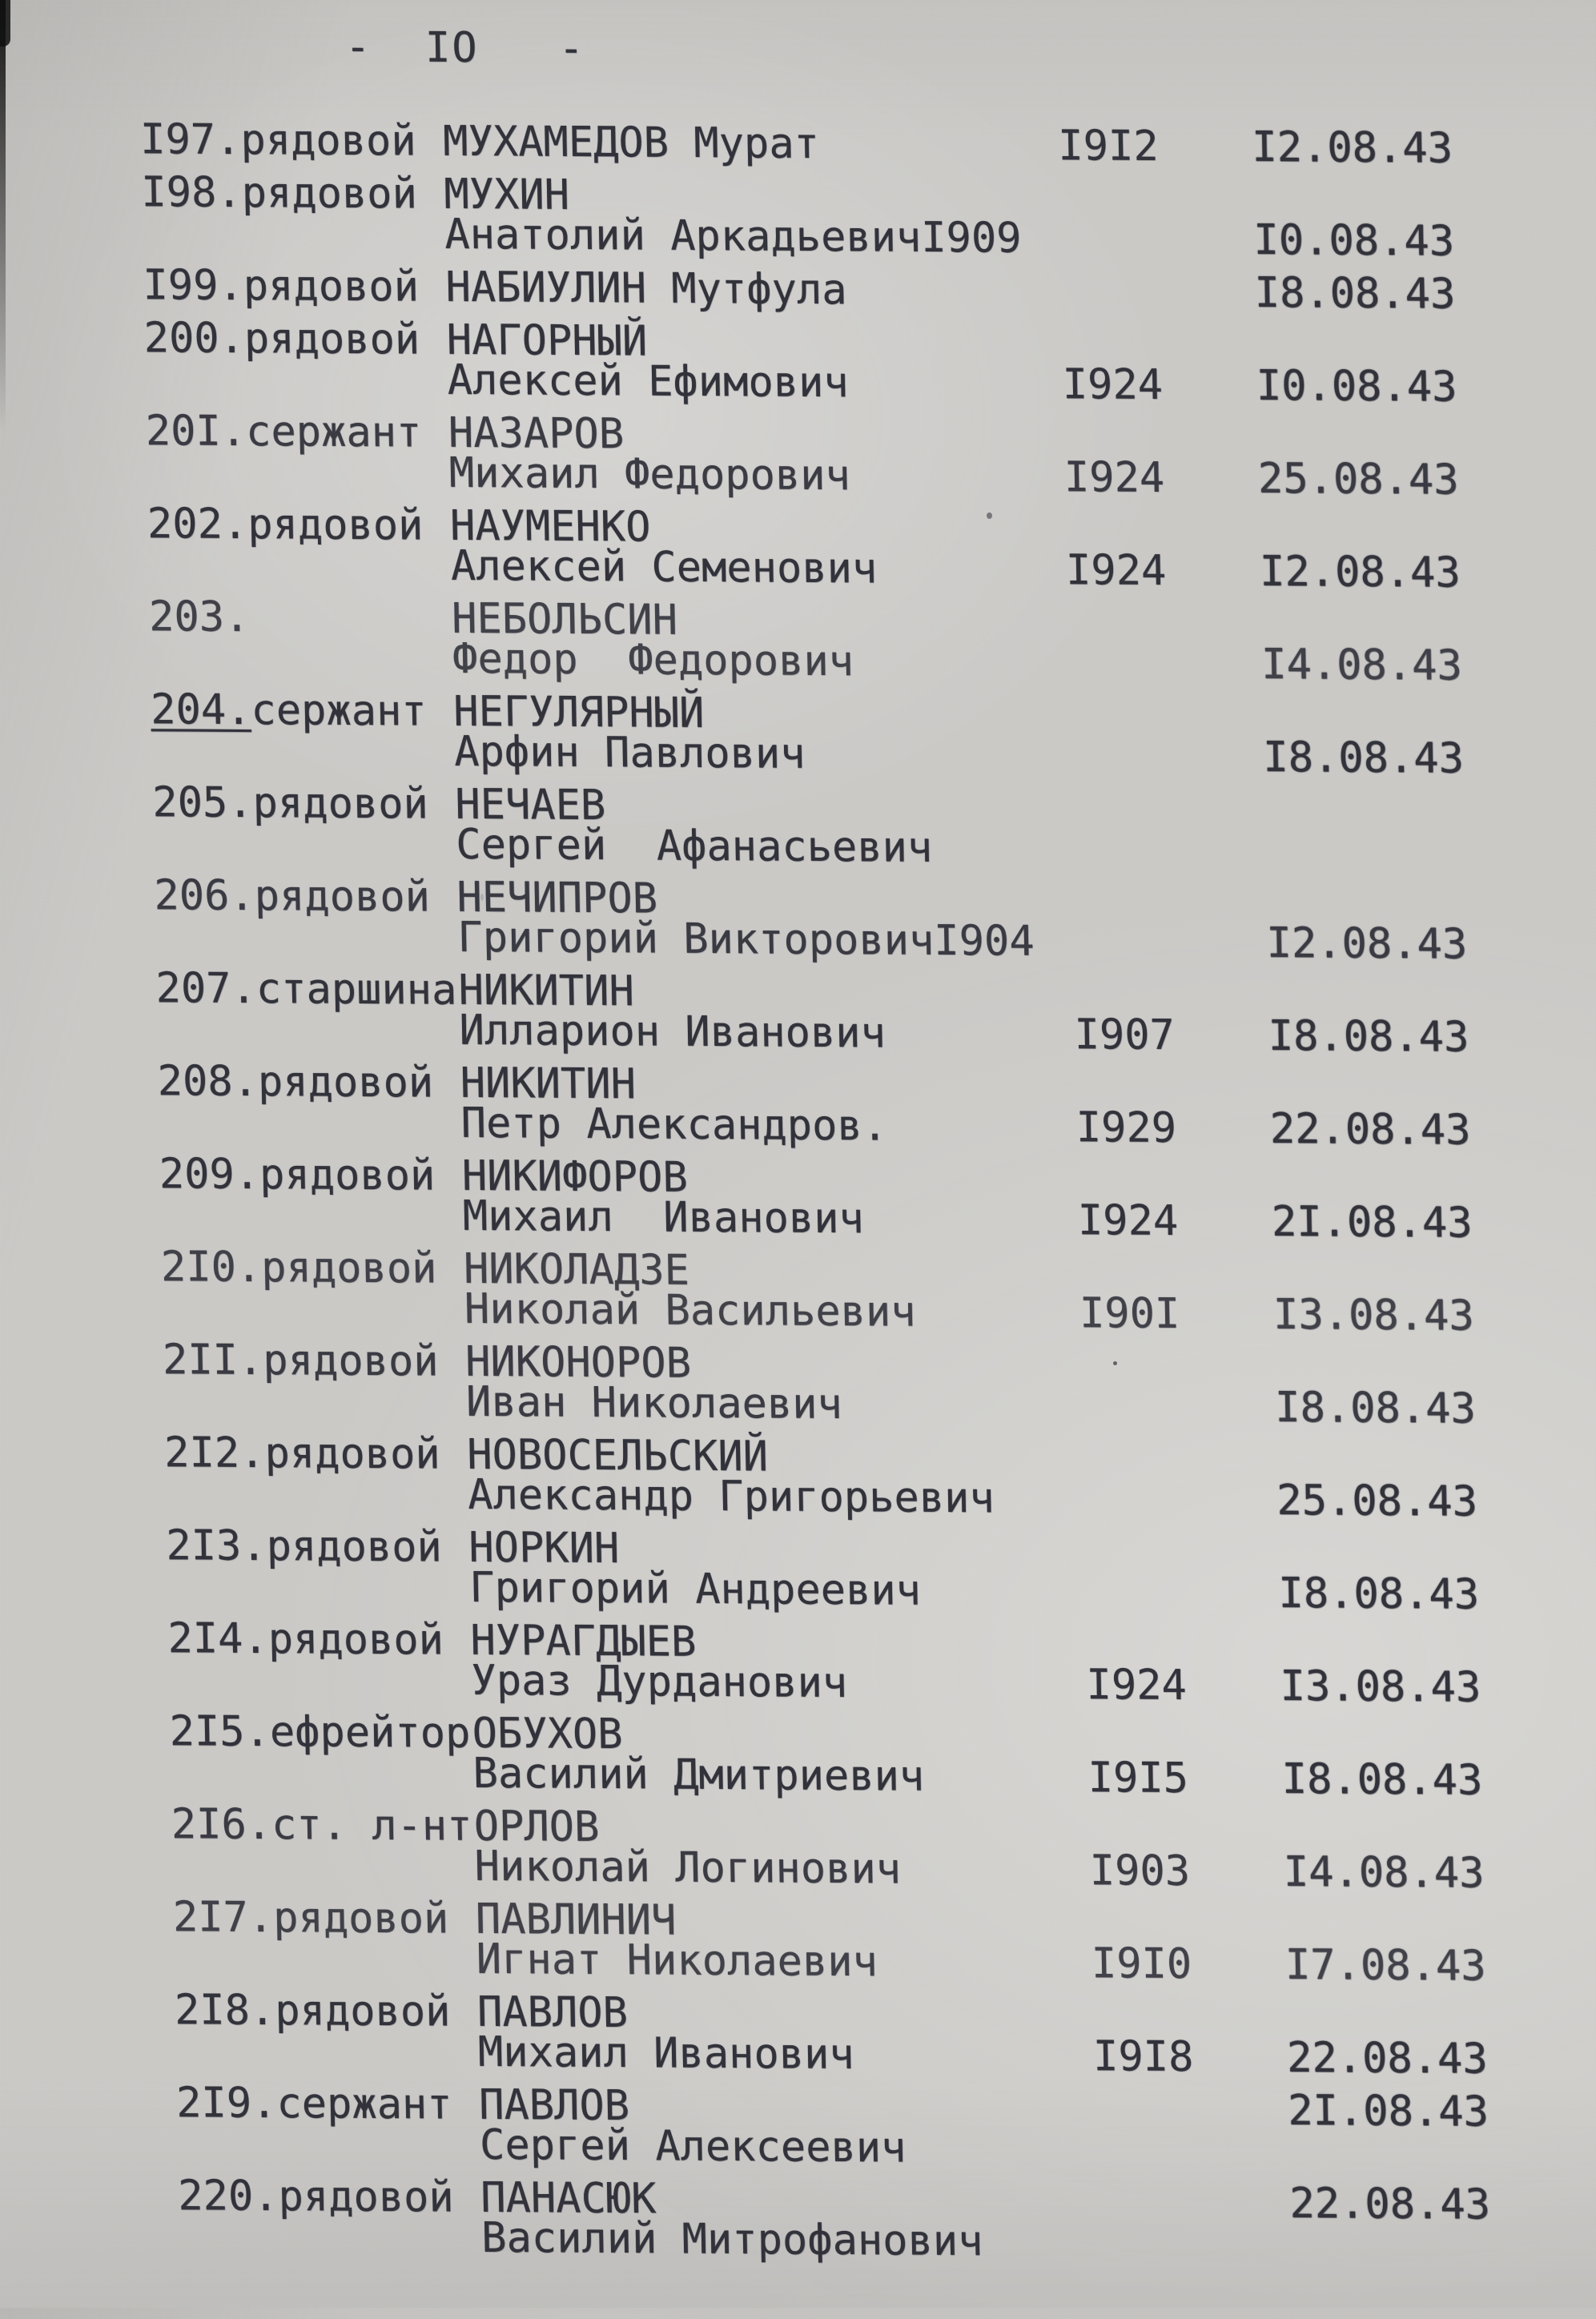 The width and height of the screenshot is (1596, 2319). What do you see at coordinates (465, 48) in the screenshot?
I see `page-number: - IO -` at bounding box center [465, 48].